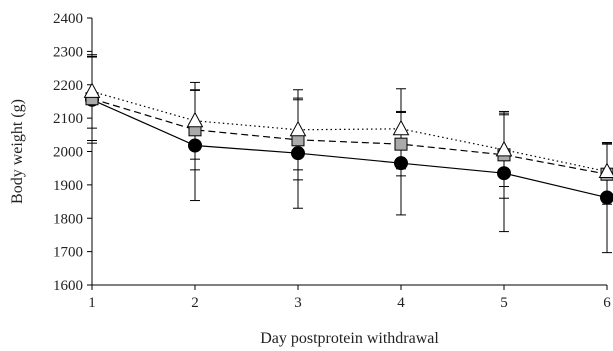 This screenshot has height=351, width=613. What do you see at coordinates (607, 303) in the screenshot?
I see `x-tick-label: 6` at bounding box center [607, 303].